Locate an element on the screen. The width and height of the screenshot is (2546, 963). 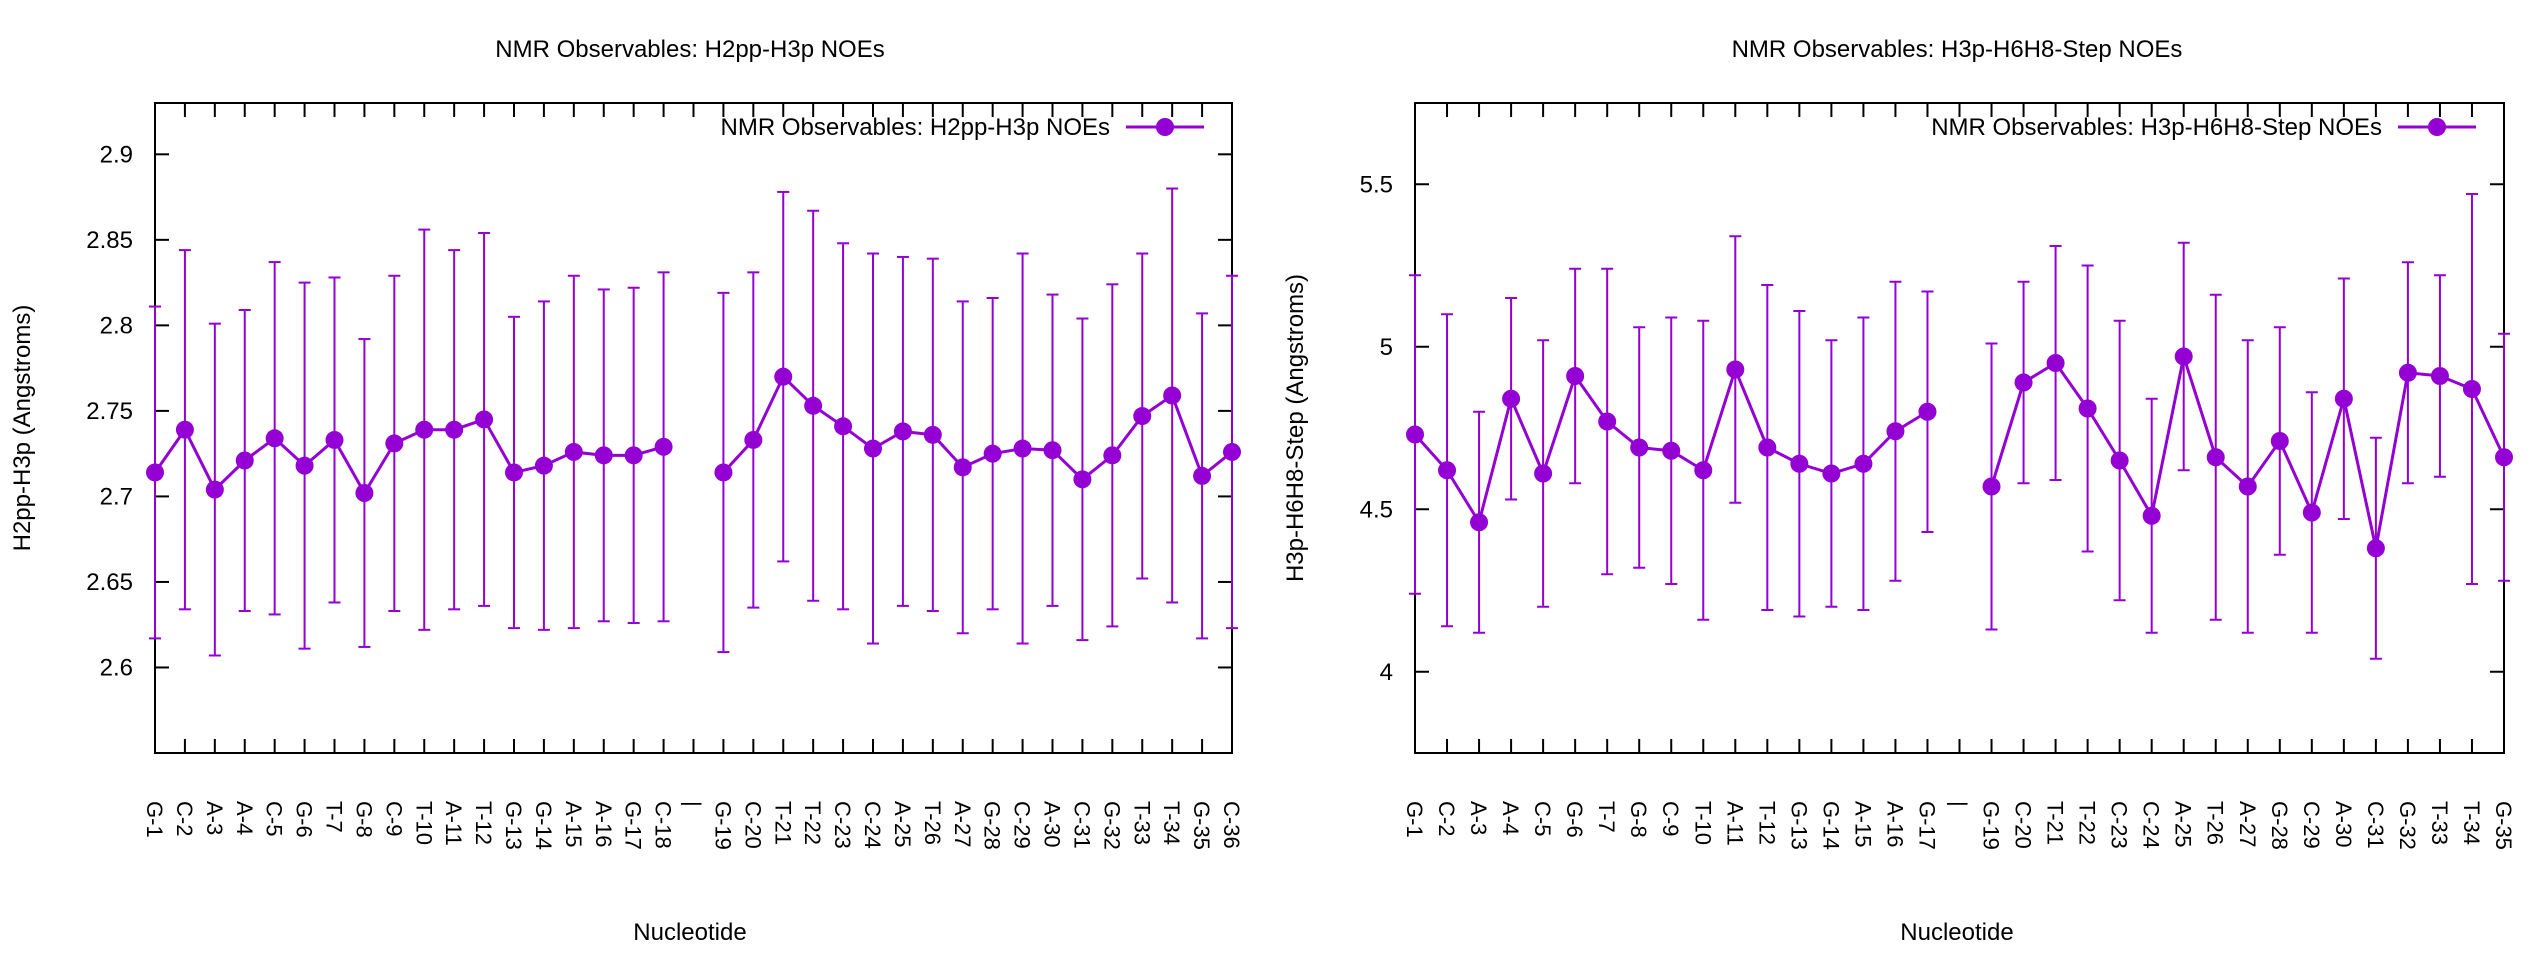
x-tick-label: C-18 is located at coordinates (663, 825).